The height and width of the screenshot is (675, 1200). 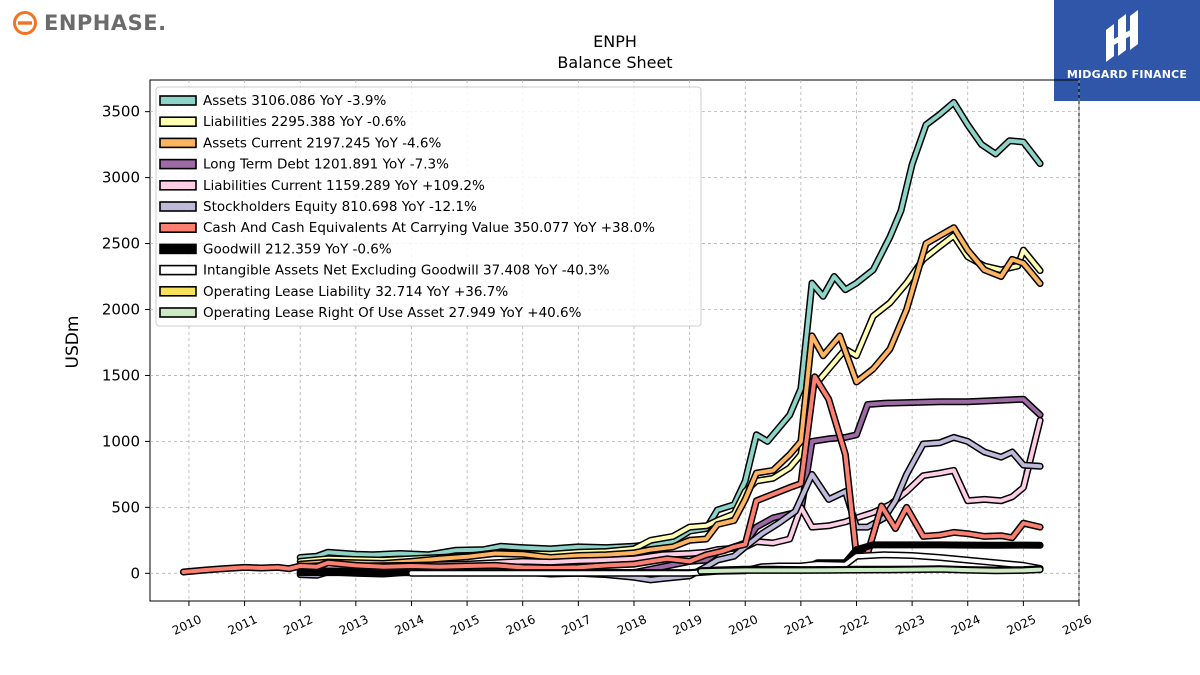 I want to click on y-axis-label: USDm, so click(x=73, y=342).